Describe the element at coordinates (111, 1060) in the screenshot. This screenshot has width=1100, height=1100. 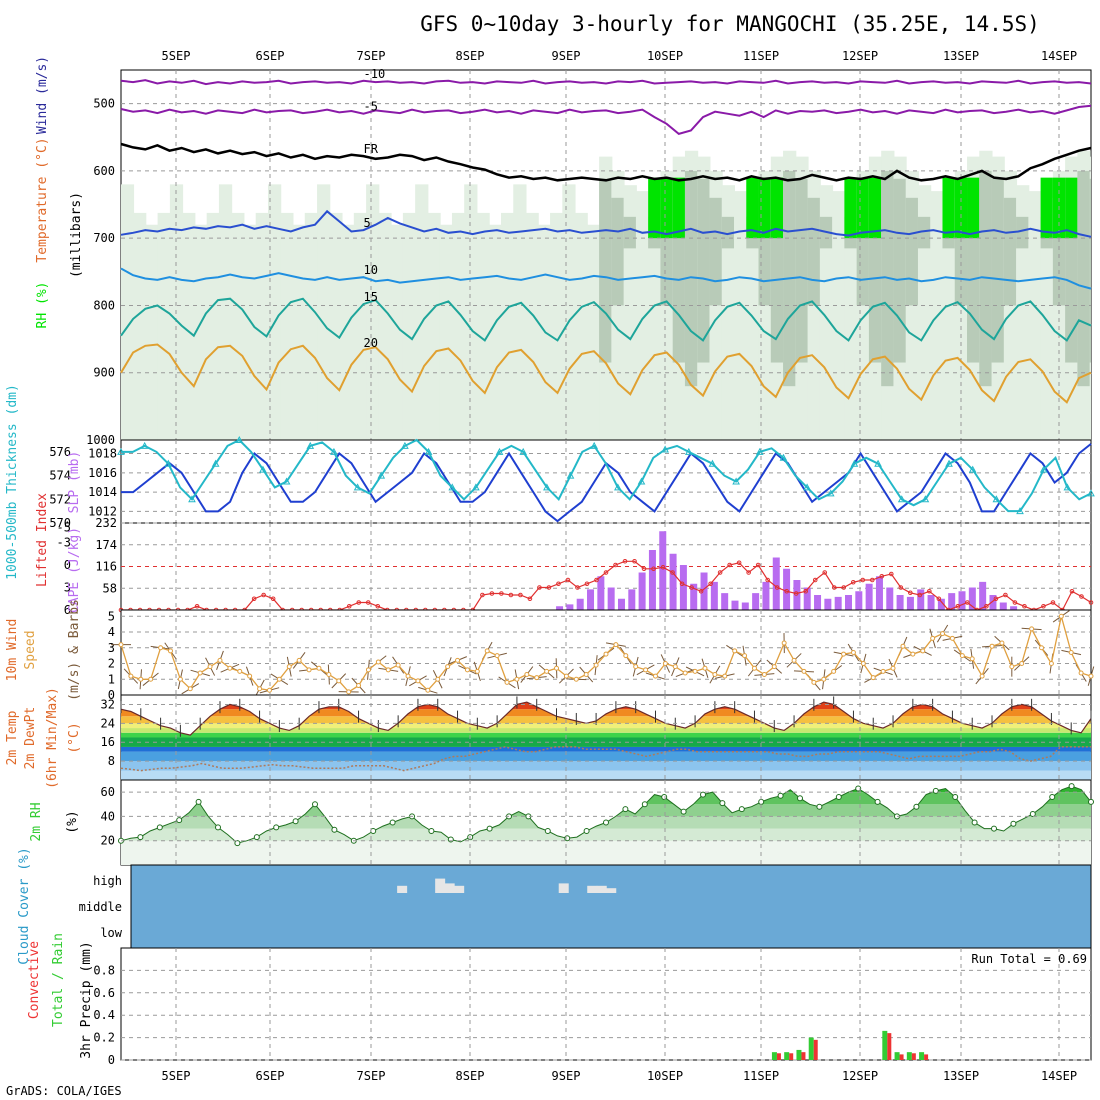
I see `precip-ytick-0: 0` at that location.